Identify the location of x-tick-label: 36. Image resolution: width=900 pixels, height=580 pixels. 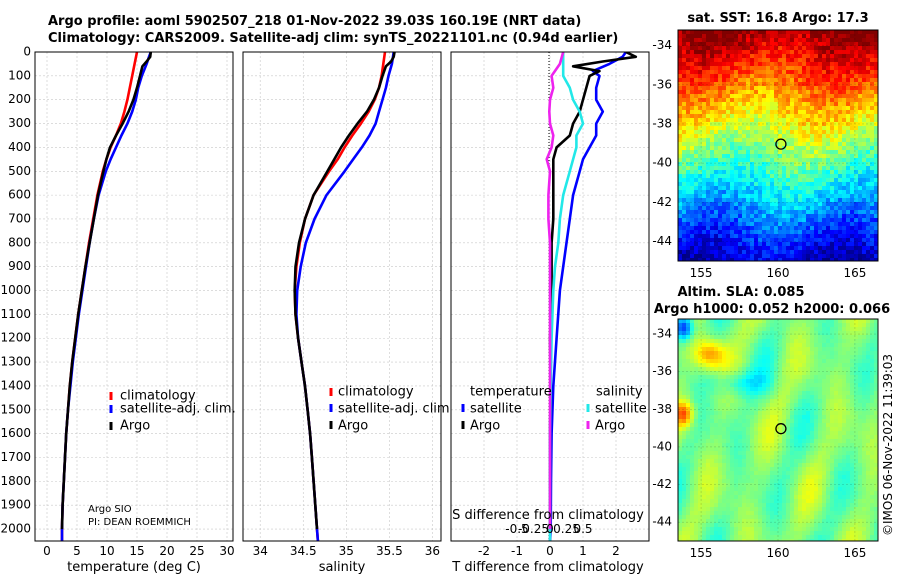
(432, 551).